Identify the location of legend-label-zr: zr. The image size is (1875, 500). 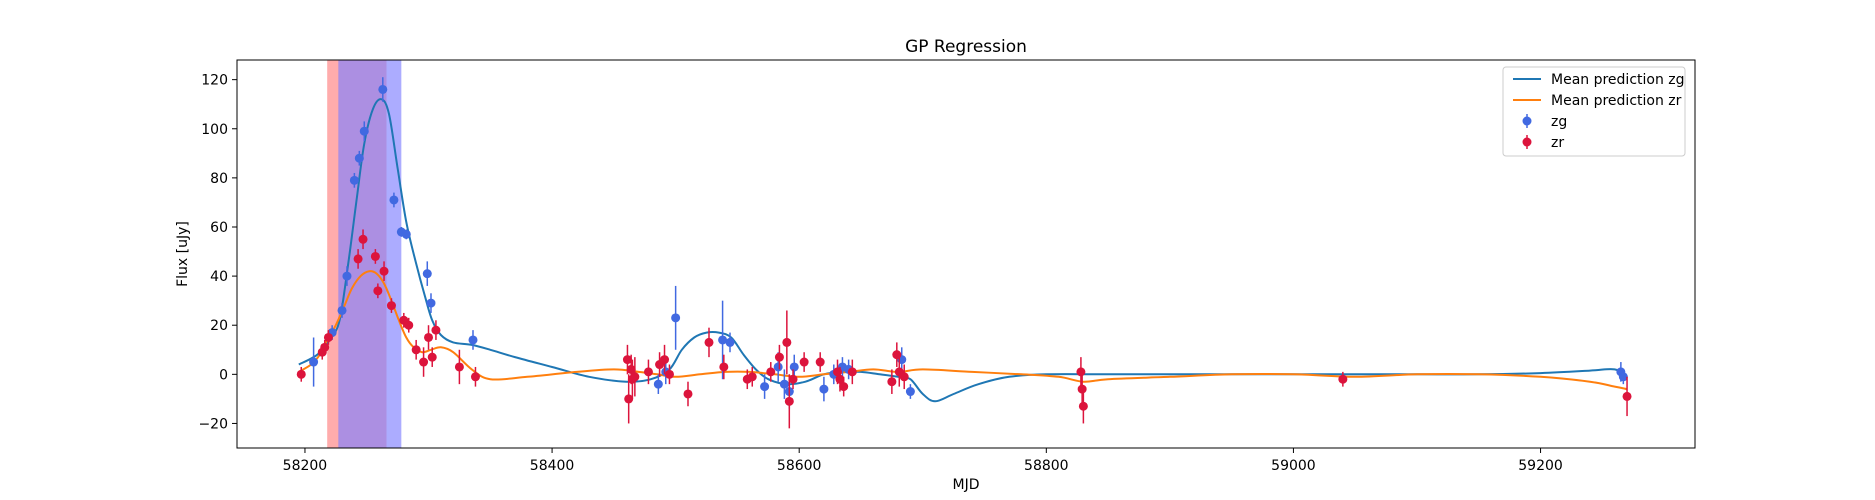
(1557, 143).